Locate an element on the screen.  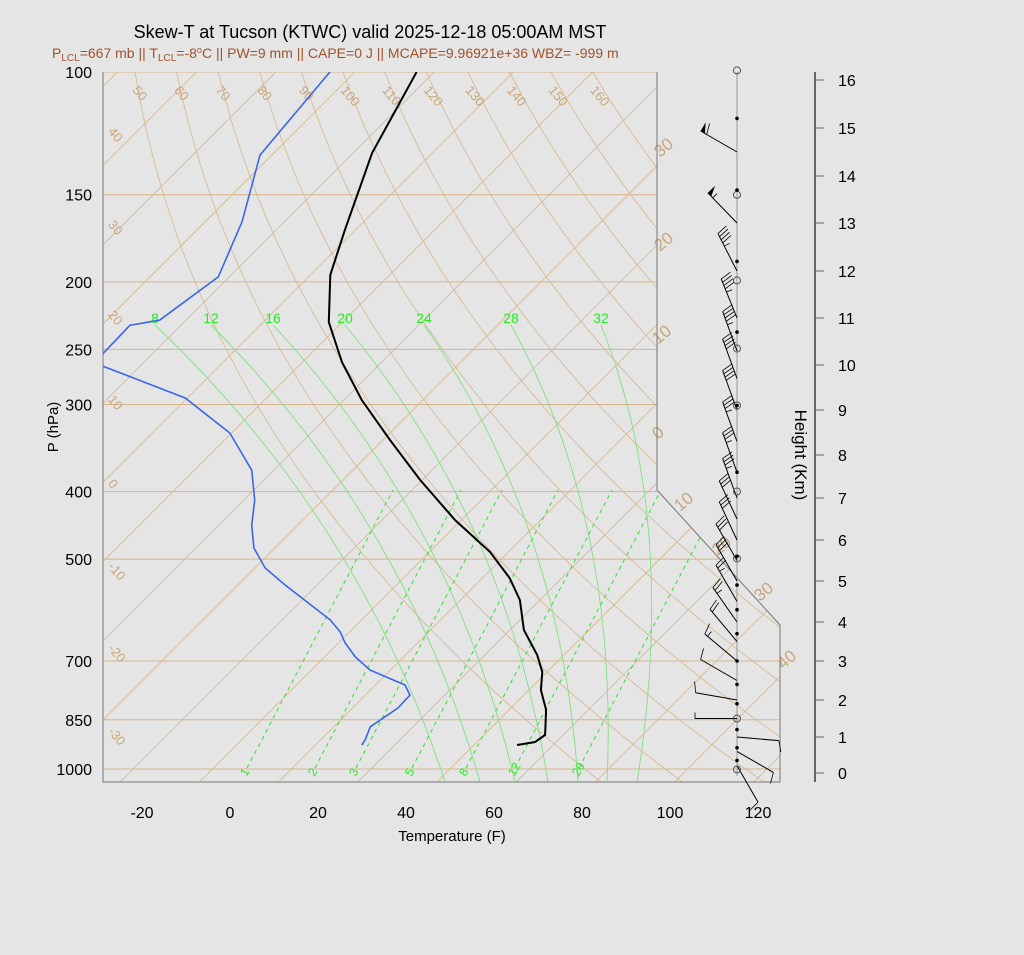
dry-adiabat-label: 160 is located at coordinates (599, 96).